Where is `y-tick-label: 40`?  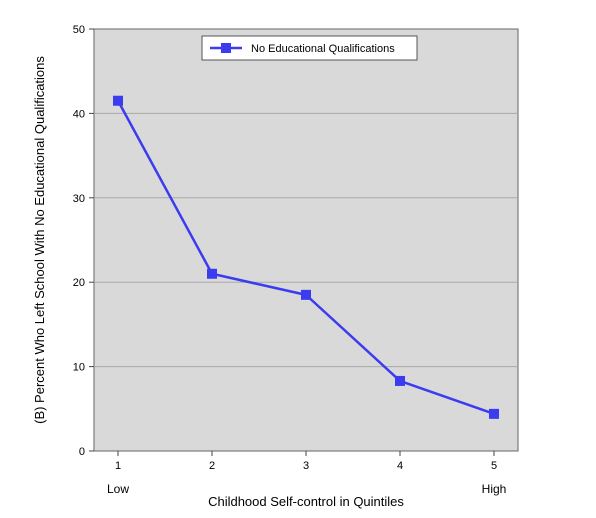 y-tick-label: 40 is located at coordinates (79, 114).